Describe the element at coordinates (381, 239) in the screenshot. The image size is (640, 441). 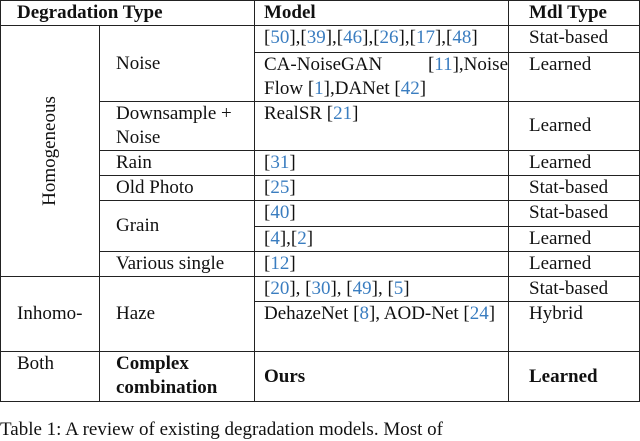
I see `model-cell: [4],[2]` at that location.